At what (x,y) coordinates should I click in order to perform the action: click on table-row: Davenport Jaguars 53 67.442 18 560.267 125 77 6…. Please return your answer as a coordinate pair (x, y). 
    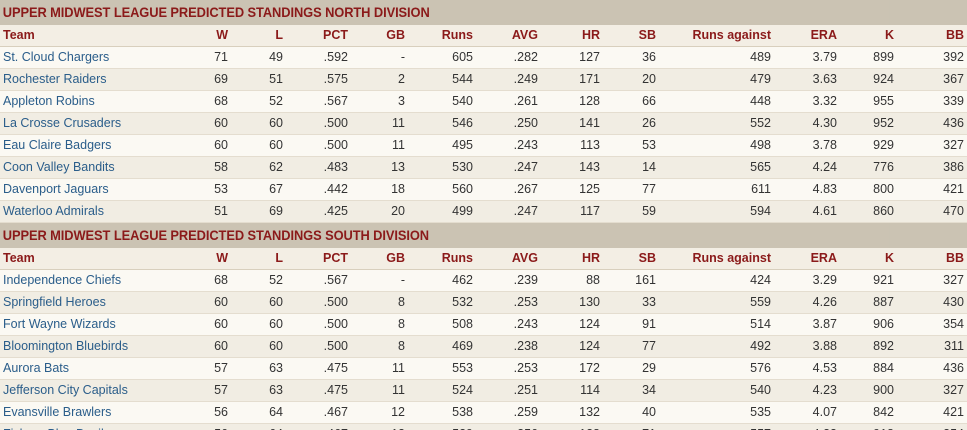
    Looking at the image, I should click on (483, 189).